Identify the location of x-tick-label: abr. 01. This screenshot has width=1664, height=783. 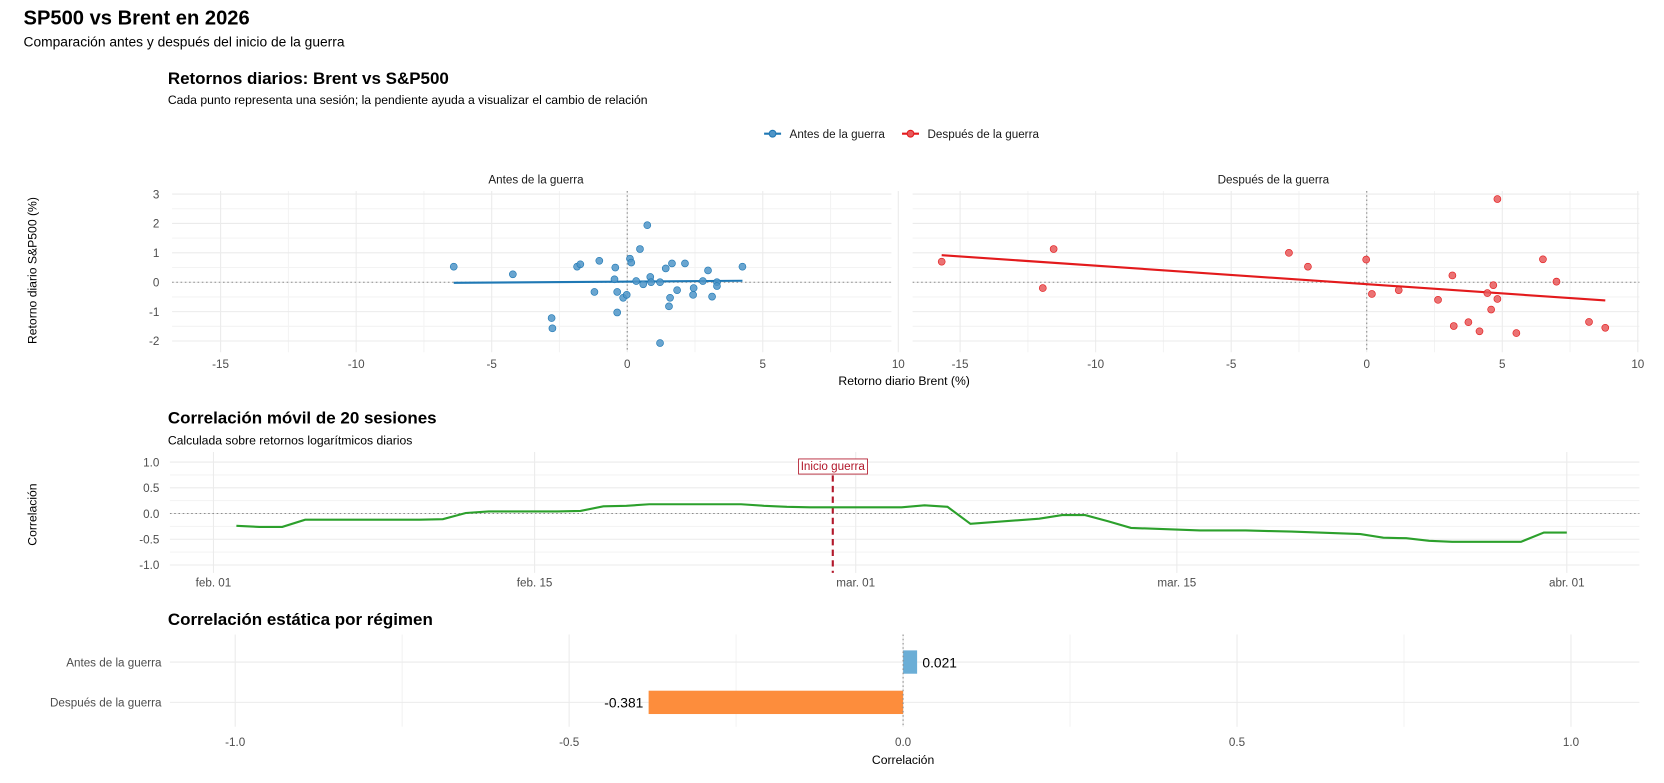
(1567, 583).